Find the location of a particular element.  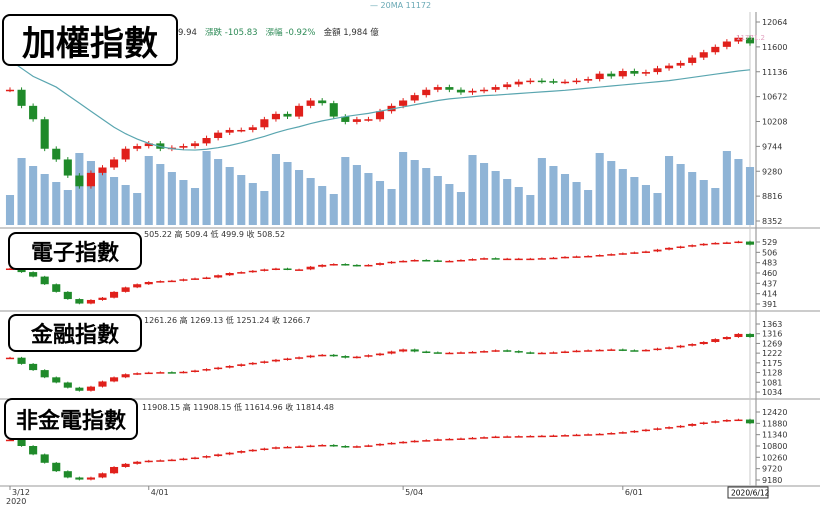

y-tick-label: 12064 is located at coordinates (774, 22).